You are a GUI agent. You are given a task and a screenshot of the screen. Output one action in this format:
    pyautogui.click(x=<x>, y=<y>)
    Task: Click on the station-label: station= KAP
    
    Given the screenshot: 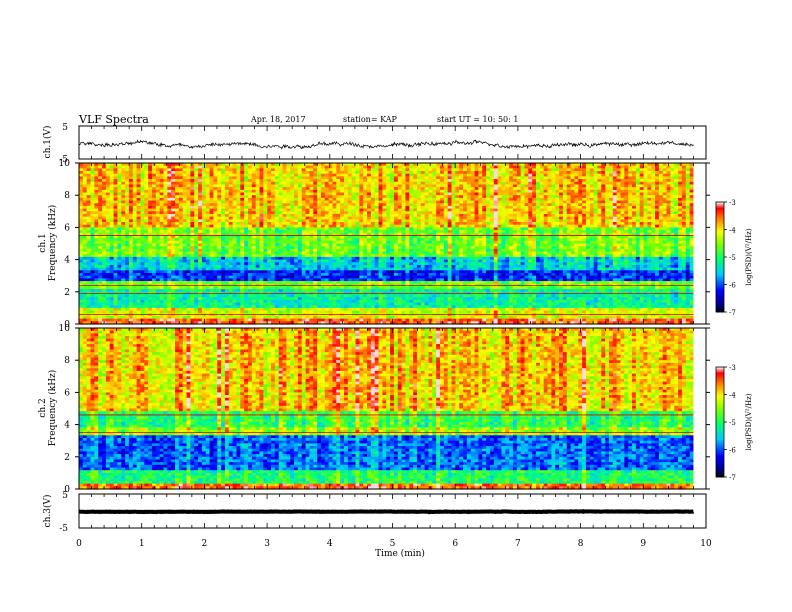 What is the action you would take?
    pyautogui.click(x=370, y=119)
    